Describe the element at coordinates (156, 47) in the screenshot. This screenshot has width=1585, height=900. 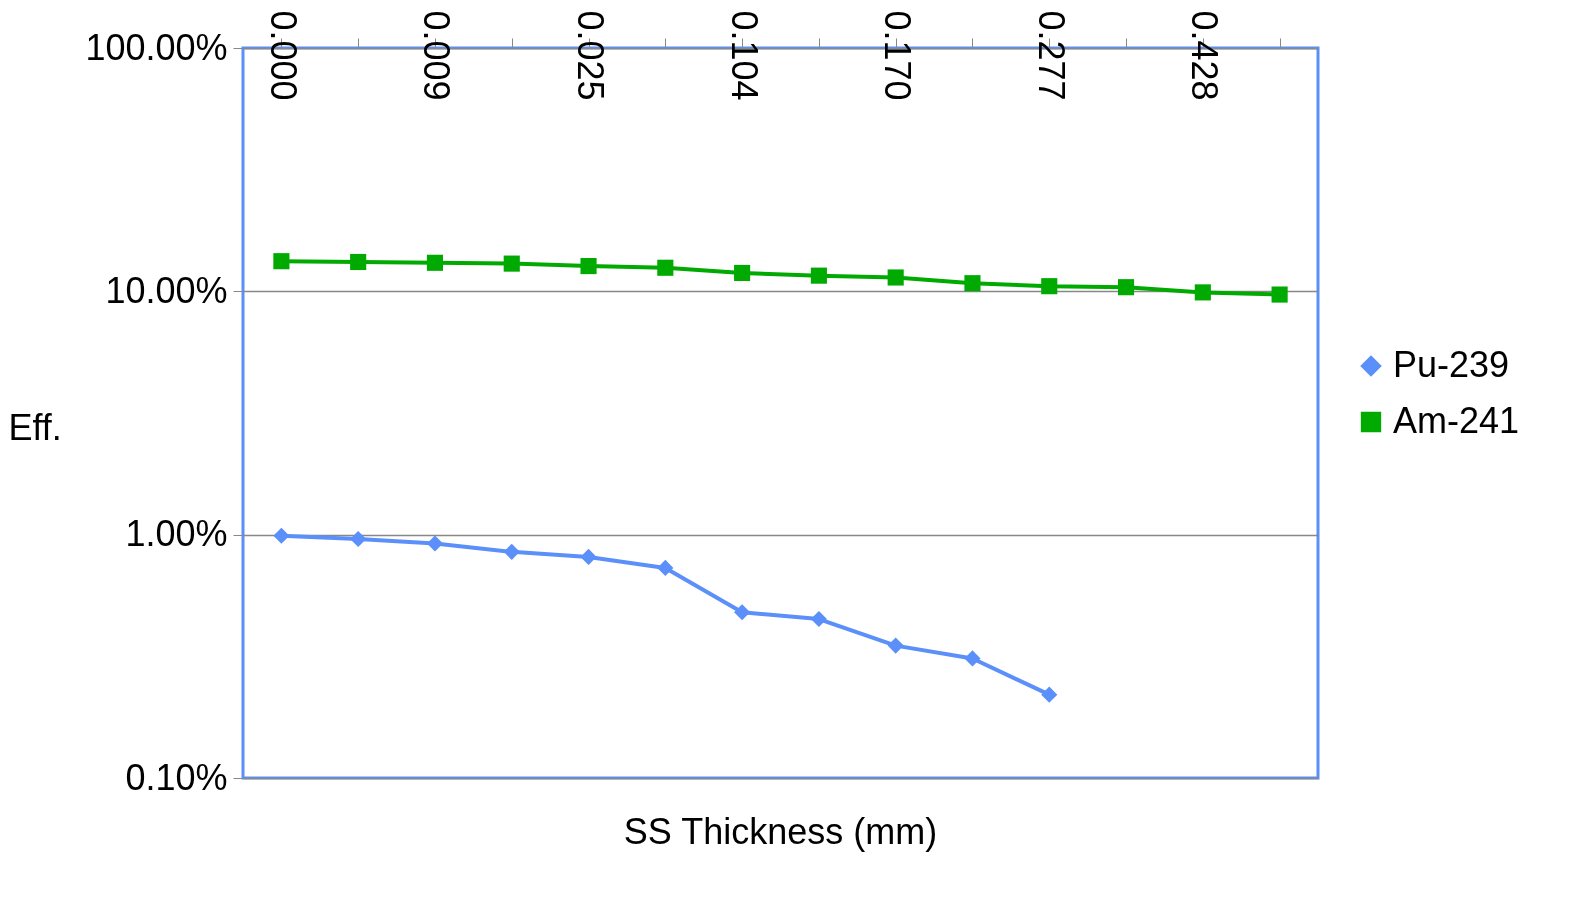
I see `y-tick-label: 100.00%` at that location.